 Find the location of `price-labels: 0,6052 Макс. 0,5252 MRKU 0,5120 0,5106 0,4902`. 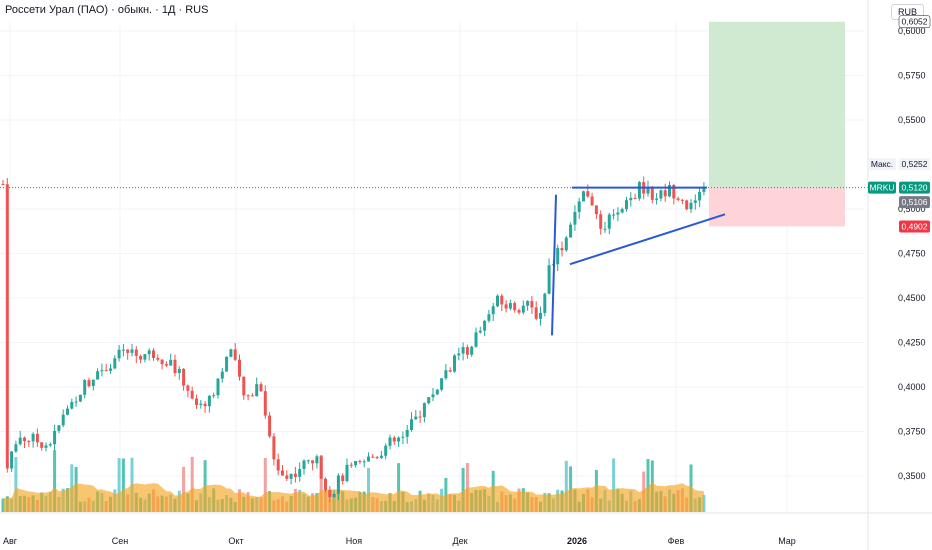

price-labels: 0,6052 Макс. 0,5252 MRKU 0,5120 0,5106 0,4902 is located at coordinates (899, 124).